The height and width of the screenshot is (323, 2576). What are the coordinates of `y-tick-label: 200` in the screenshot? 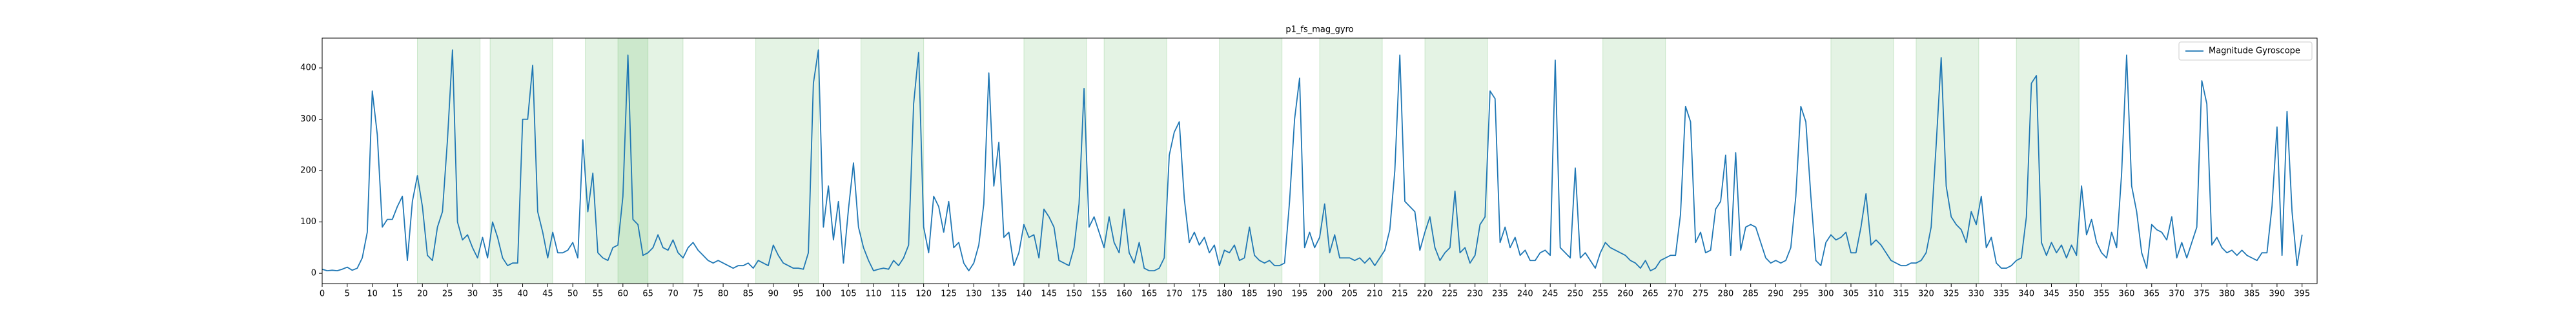 It's located at (308, 171).